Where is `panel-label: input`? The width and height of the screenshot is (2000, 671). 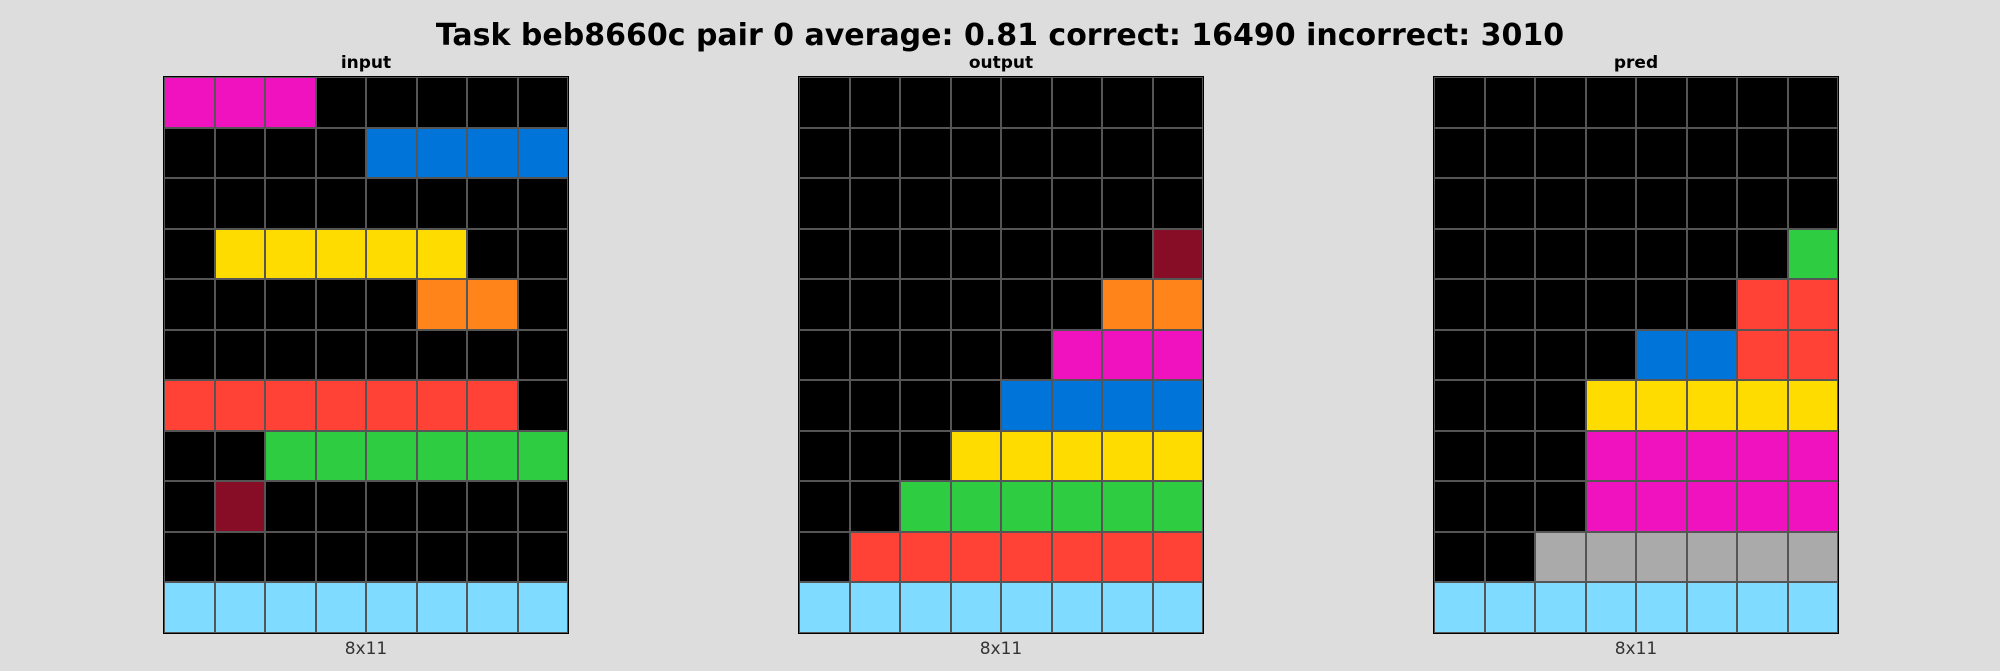
panel-label: input is located at coordinates (366, 63).